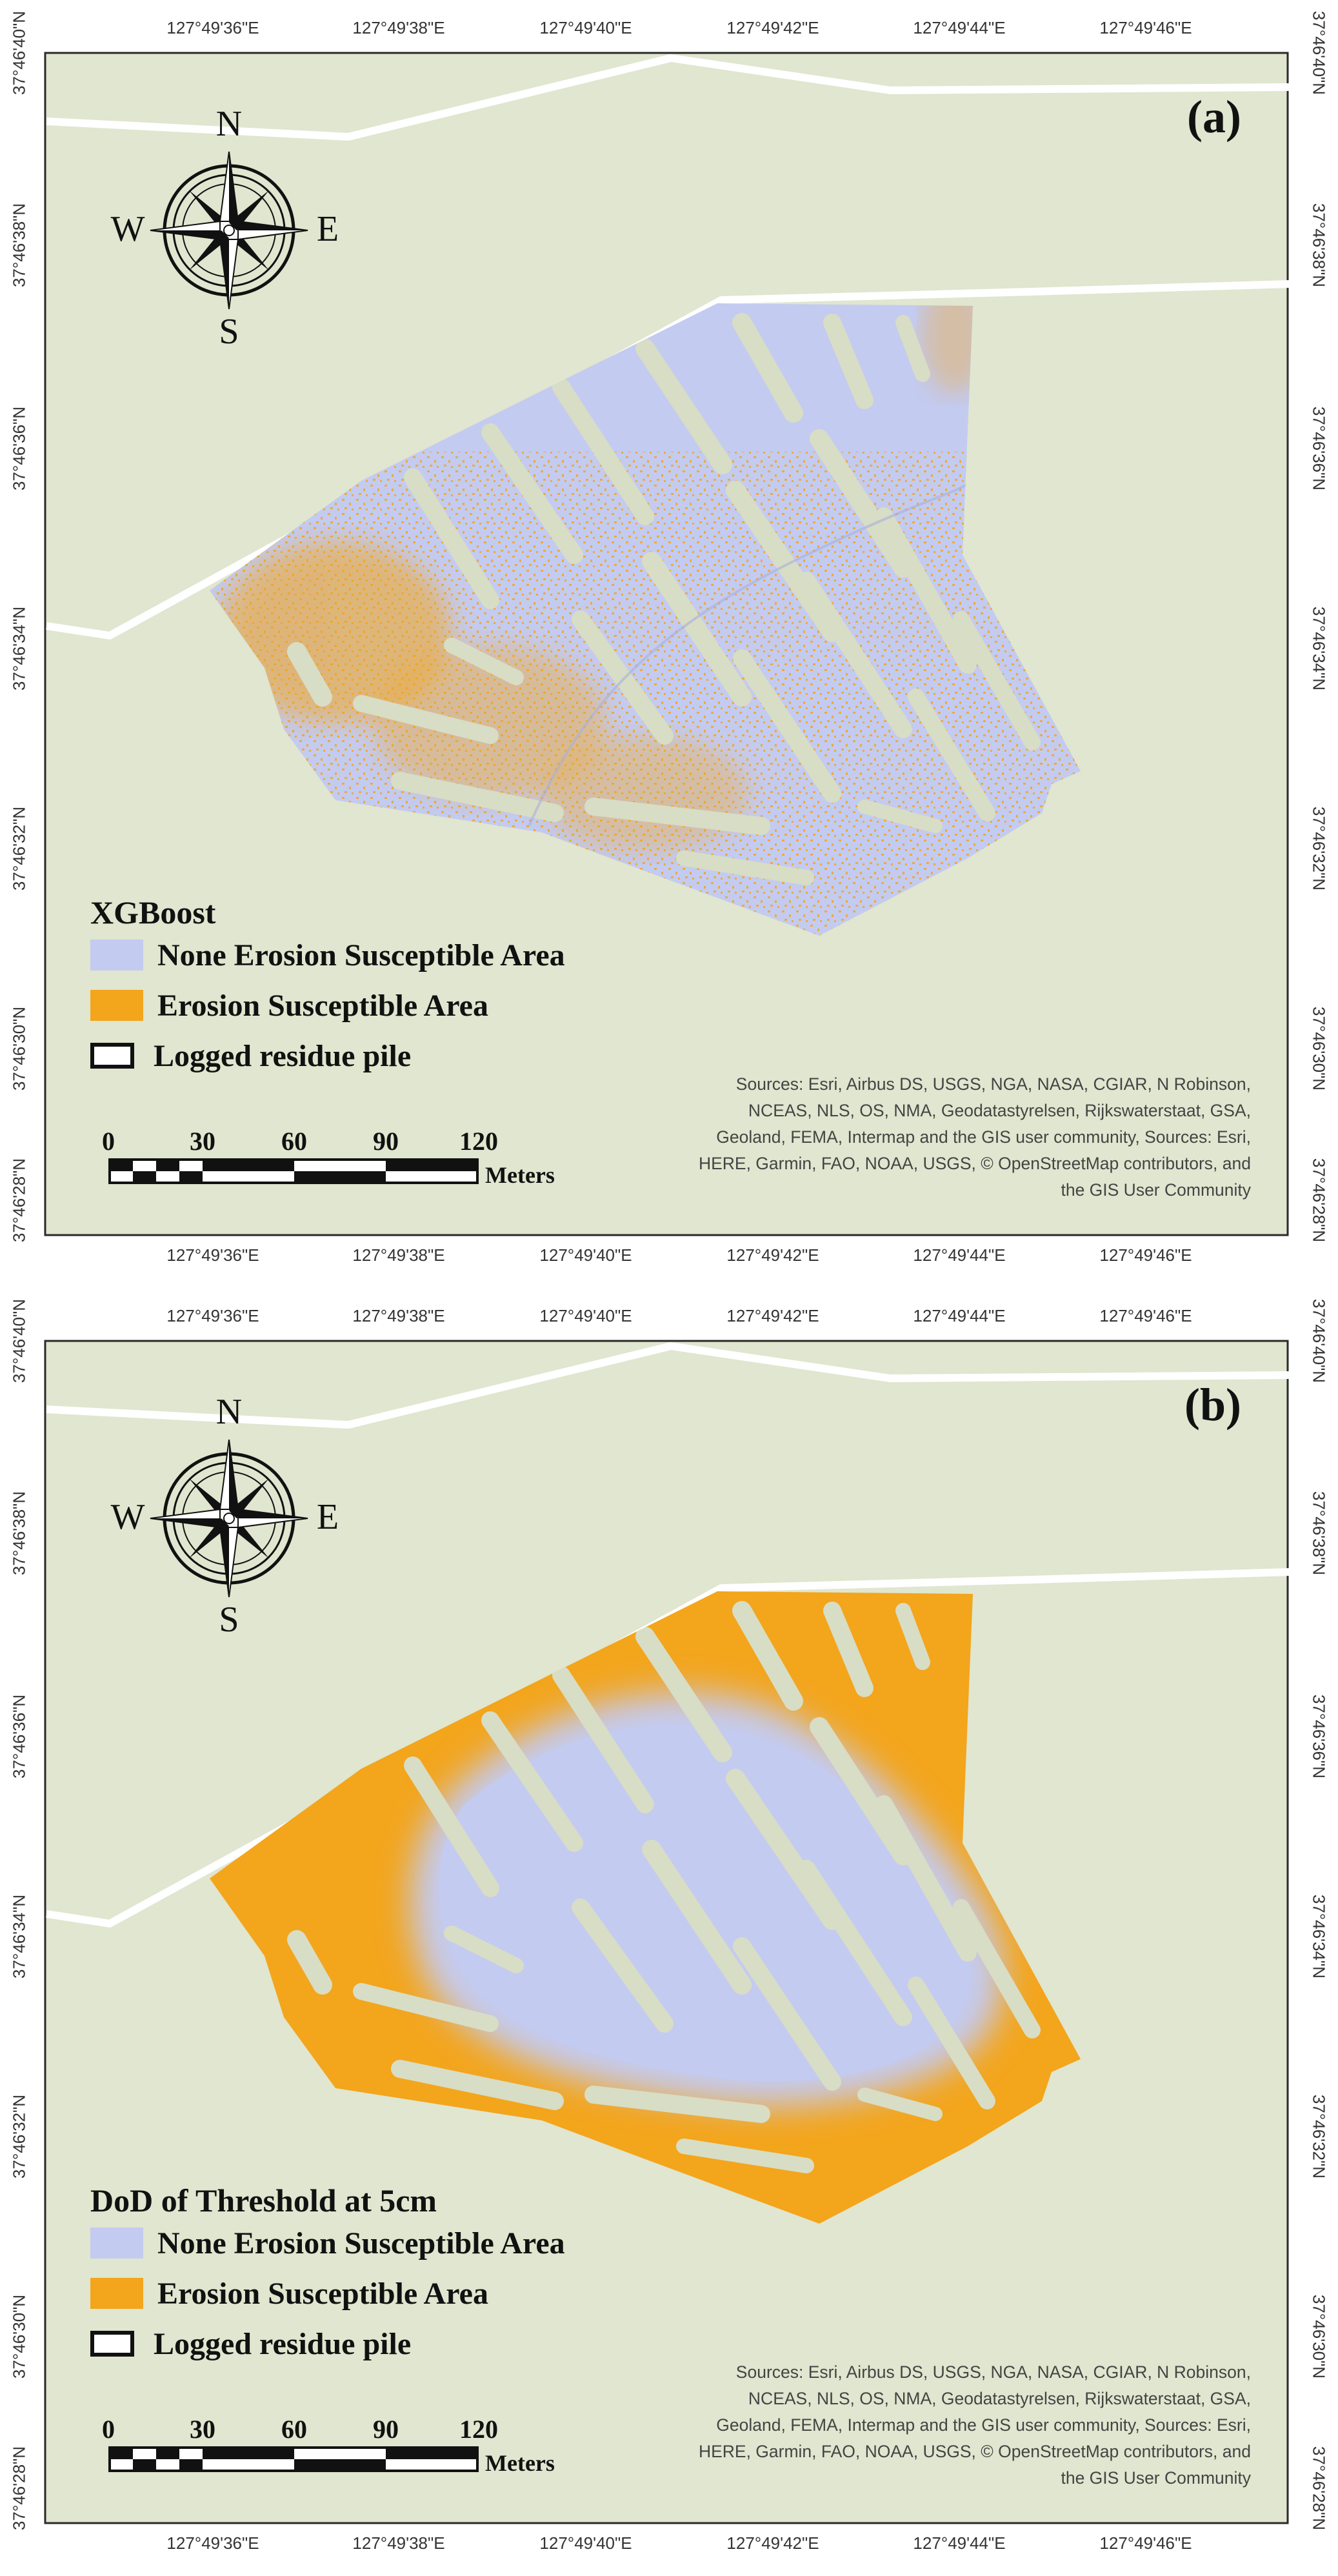 This screenshot has height=2576, width=1338. I want to click on legend-title: DoD of Threshold at 5cm, so click(263, 2200).